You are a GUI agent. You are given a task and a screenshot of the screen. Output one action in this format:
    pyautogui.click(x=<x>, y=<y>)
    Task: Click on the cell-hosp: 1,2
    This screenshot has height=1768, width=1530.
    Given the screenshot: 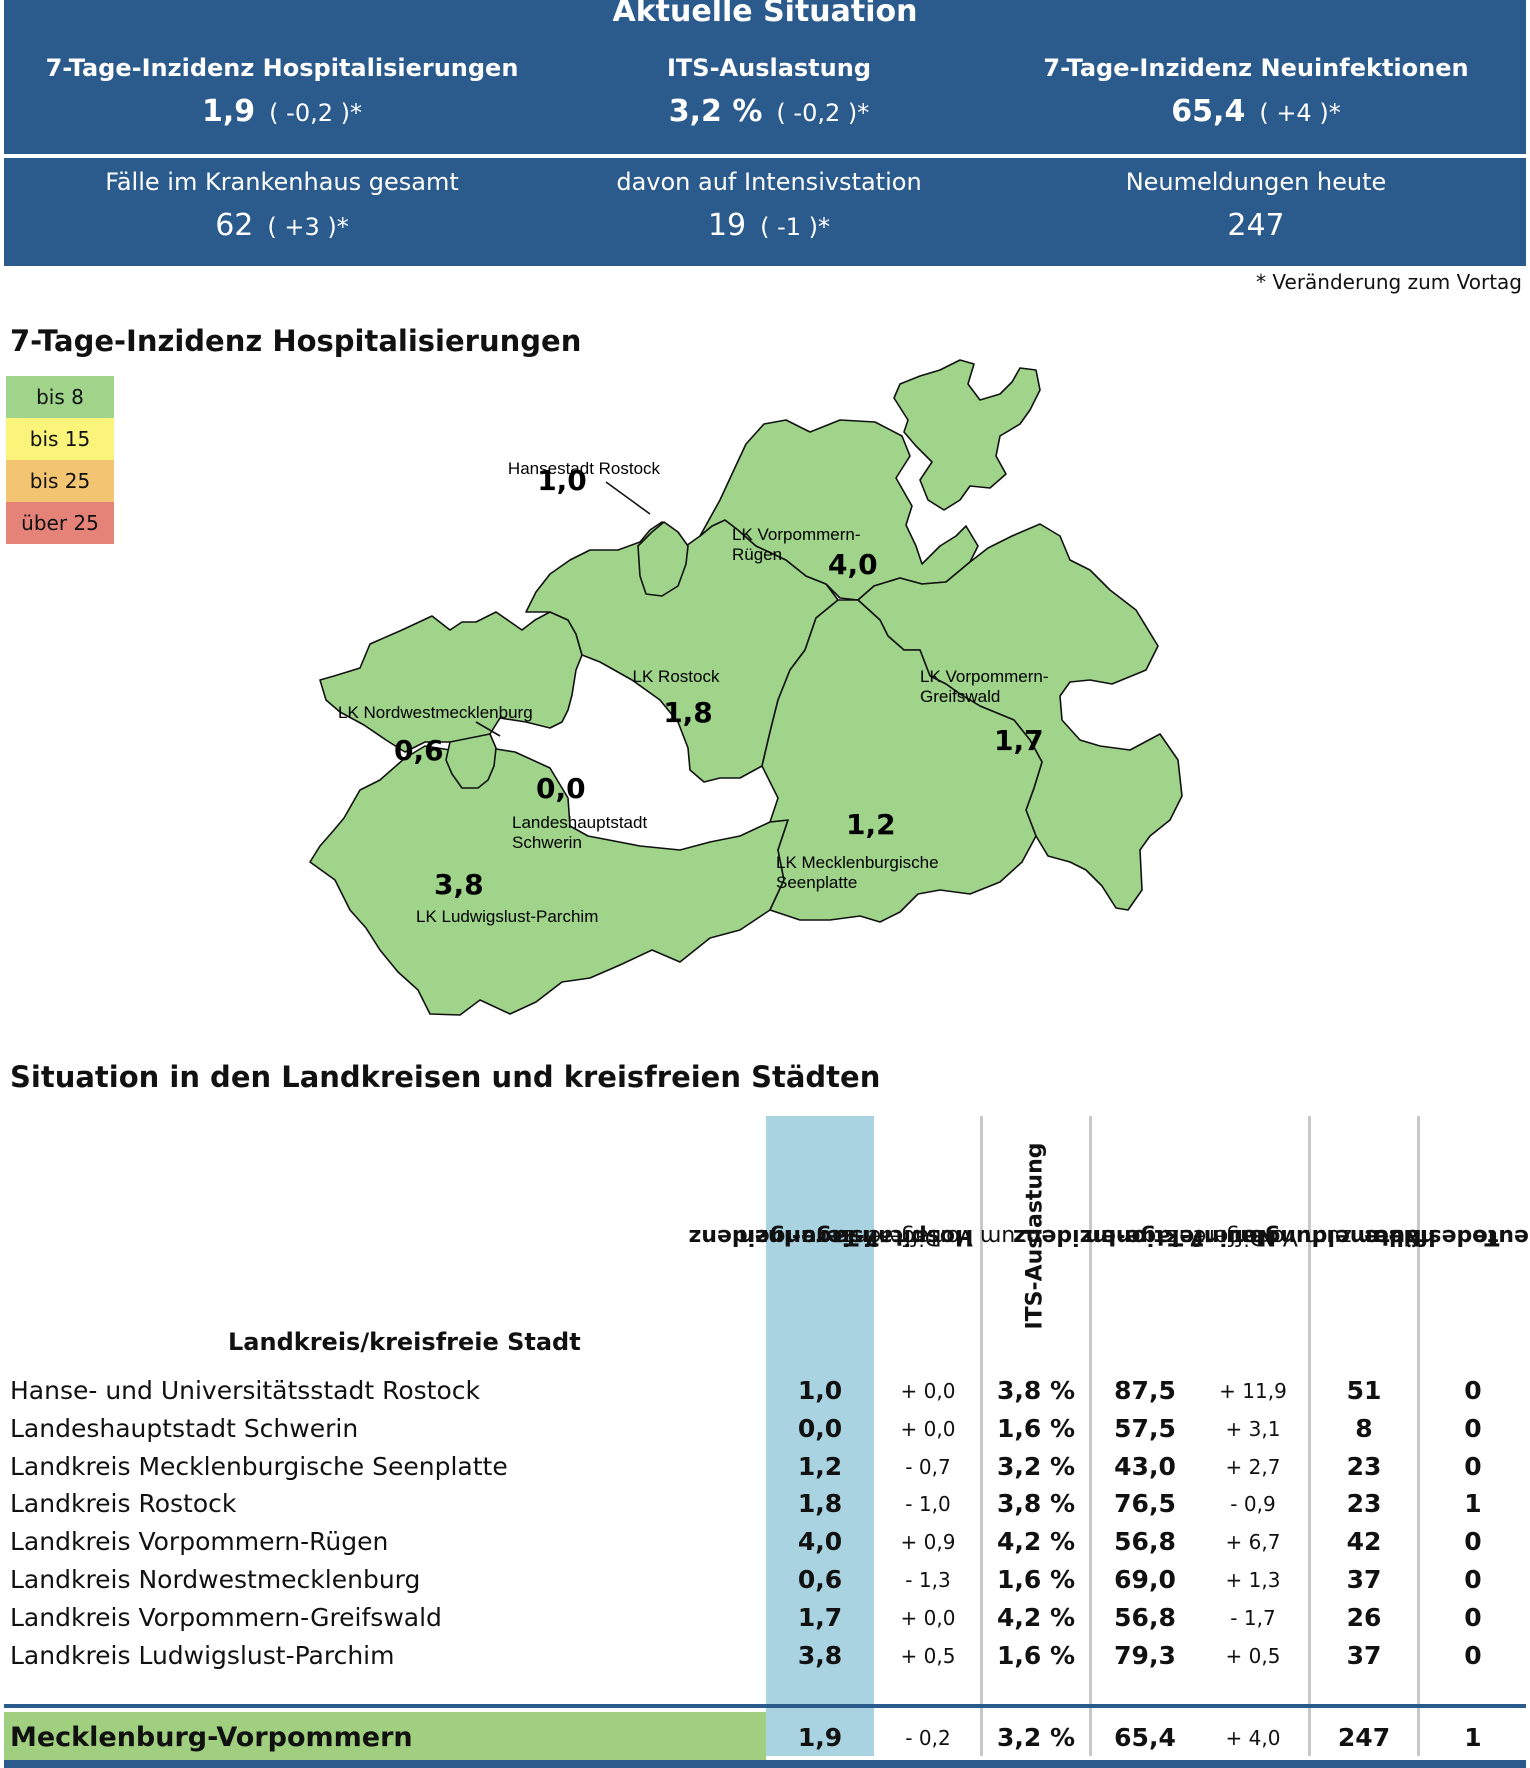 What is the action you would take?
    pyautogui.click(x=820, y=1466)
    